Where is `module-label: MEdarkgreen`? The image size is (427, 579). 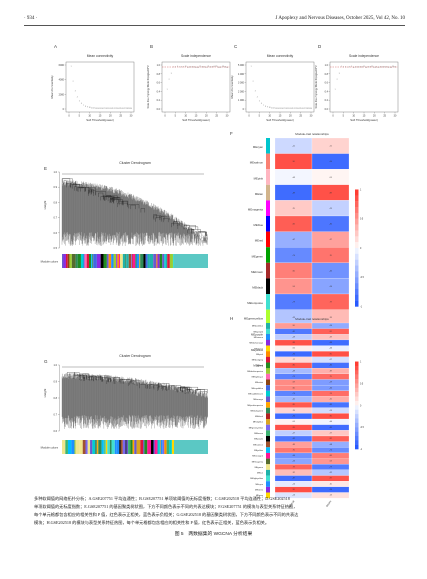
module-label: MEdarkgreen is located at coordinates (257, 410).